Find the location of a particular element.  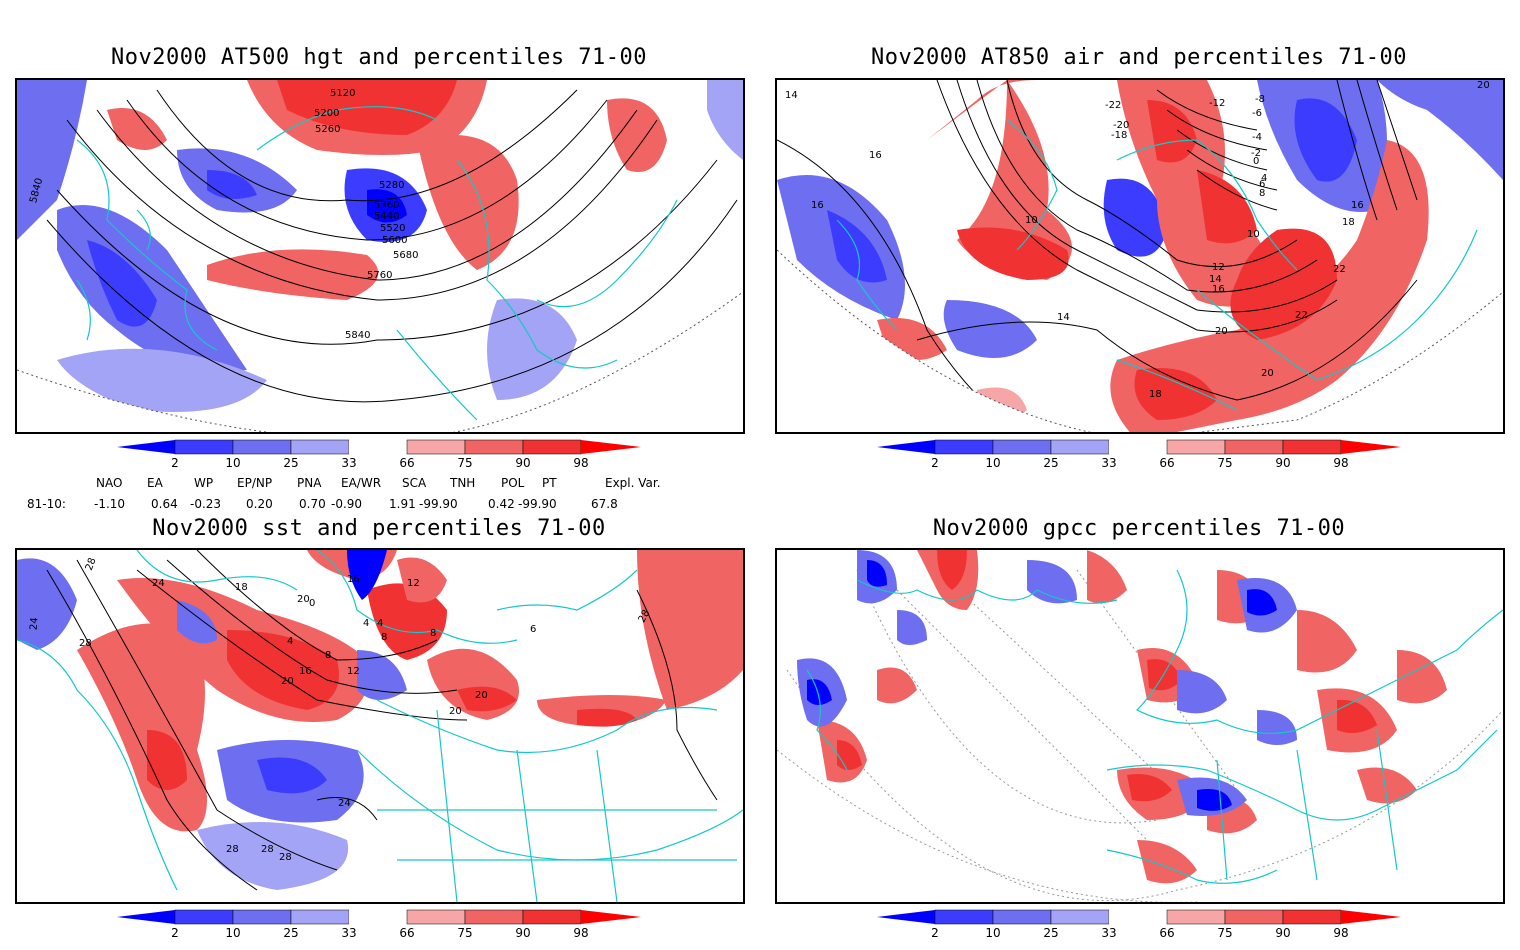

panel-title-hgt: Nov2000 AT500 hgt and percentiles 71-00 is located at coordinates (379, 57).